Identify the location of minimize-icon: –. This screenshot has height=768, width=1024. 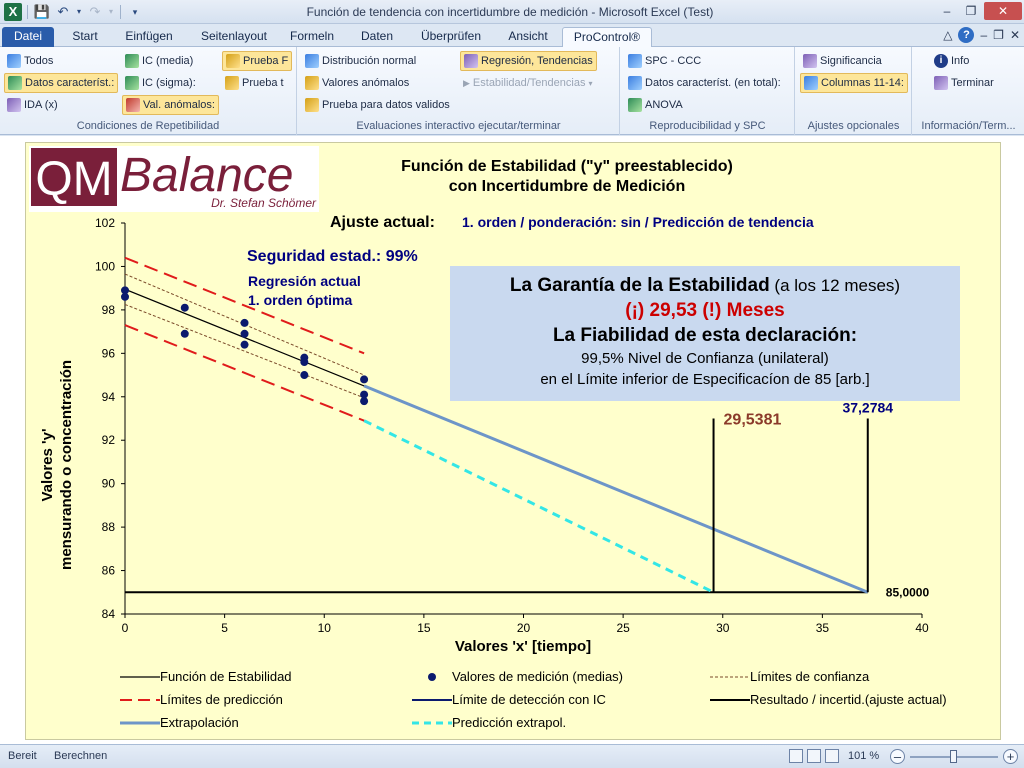
(947, 11).